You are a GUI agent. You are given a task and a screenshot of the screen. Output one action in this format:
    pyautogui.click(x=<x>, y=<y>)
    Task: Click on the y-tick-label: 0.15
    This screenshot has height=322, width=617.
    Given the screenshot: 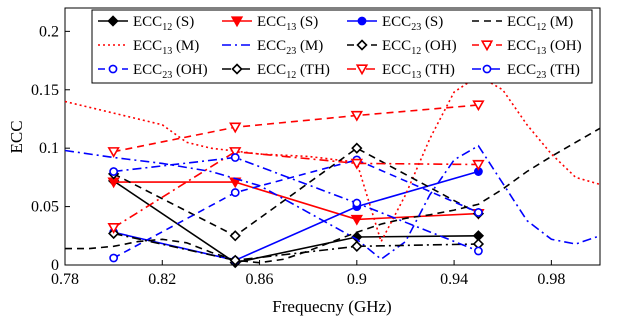 What is the action you would take?
    pyautogui.click(x=45, y=90)
    